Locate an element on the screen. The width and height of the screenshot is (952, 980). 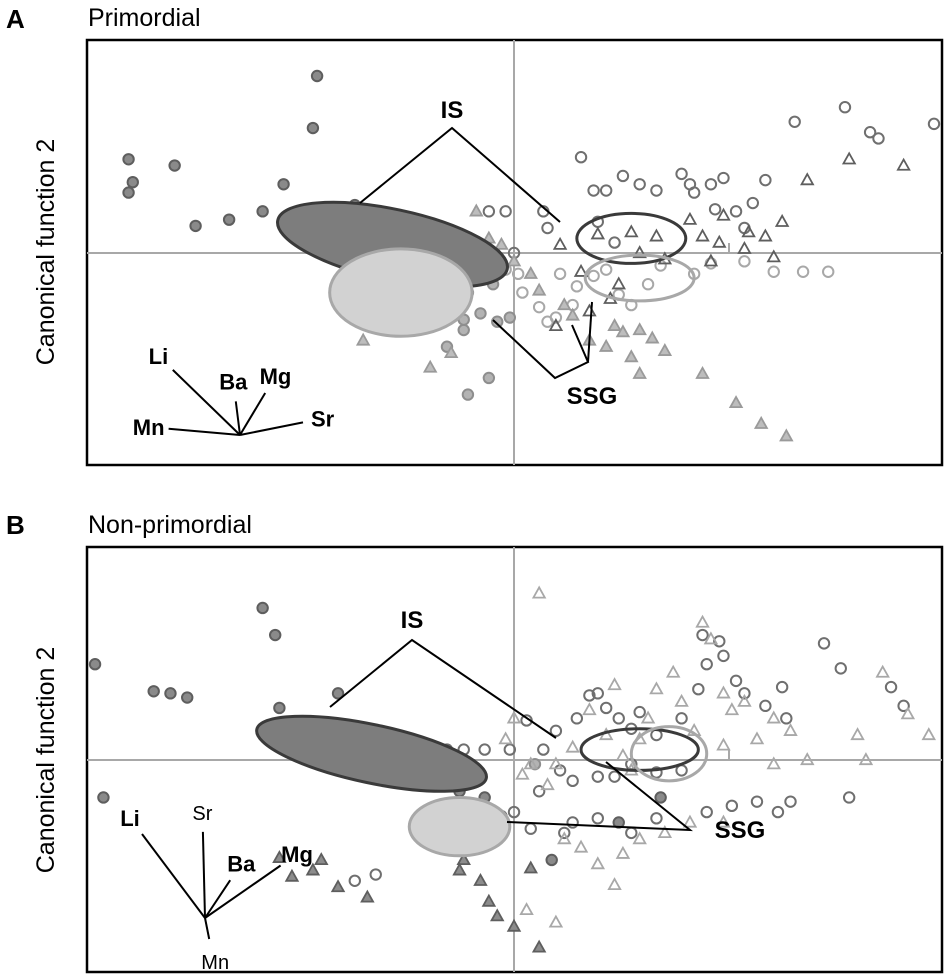
panel-b-letter: B is located at coordinates (15, 525).